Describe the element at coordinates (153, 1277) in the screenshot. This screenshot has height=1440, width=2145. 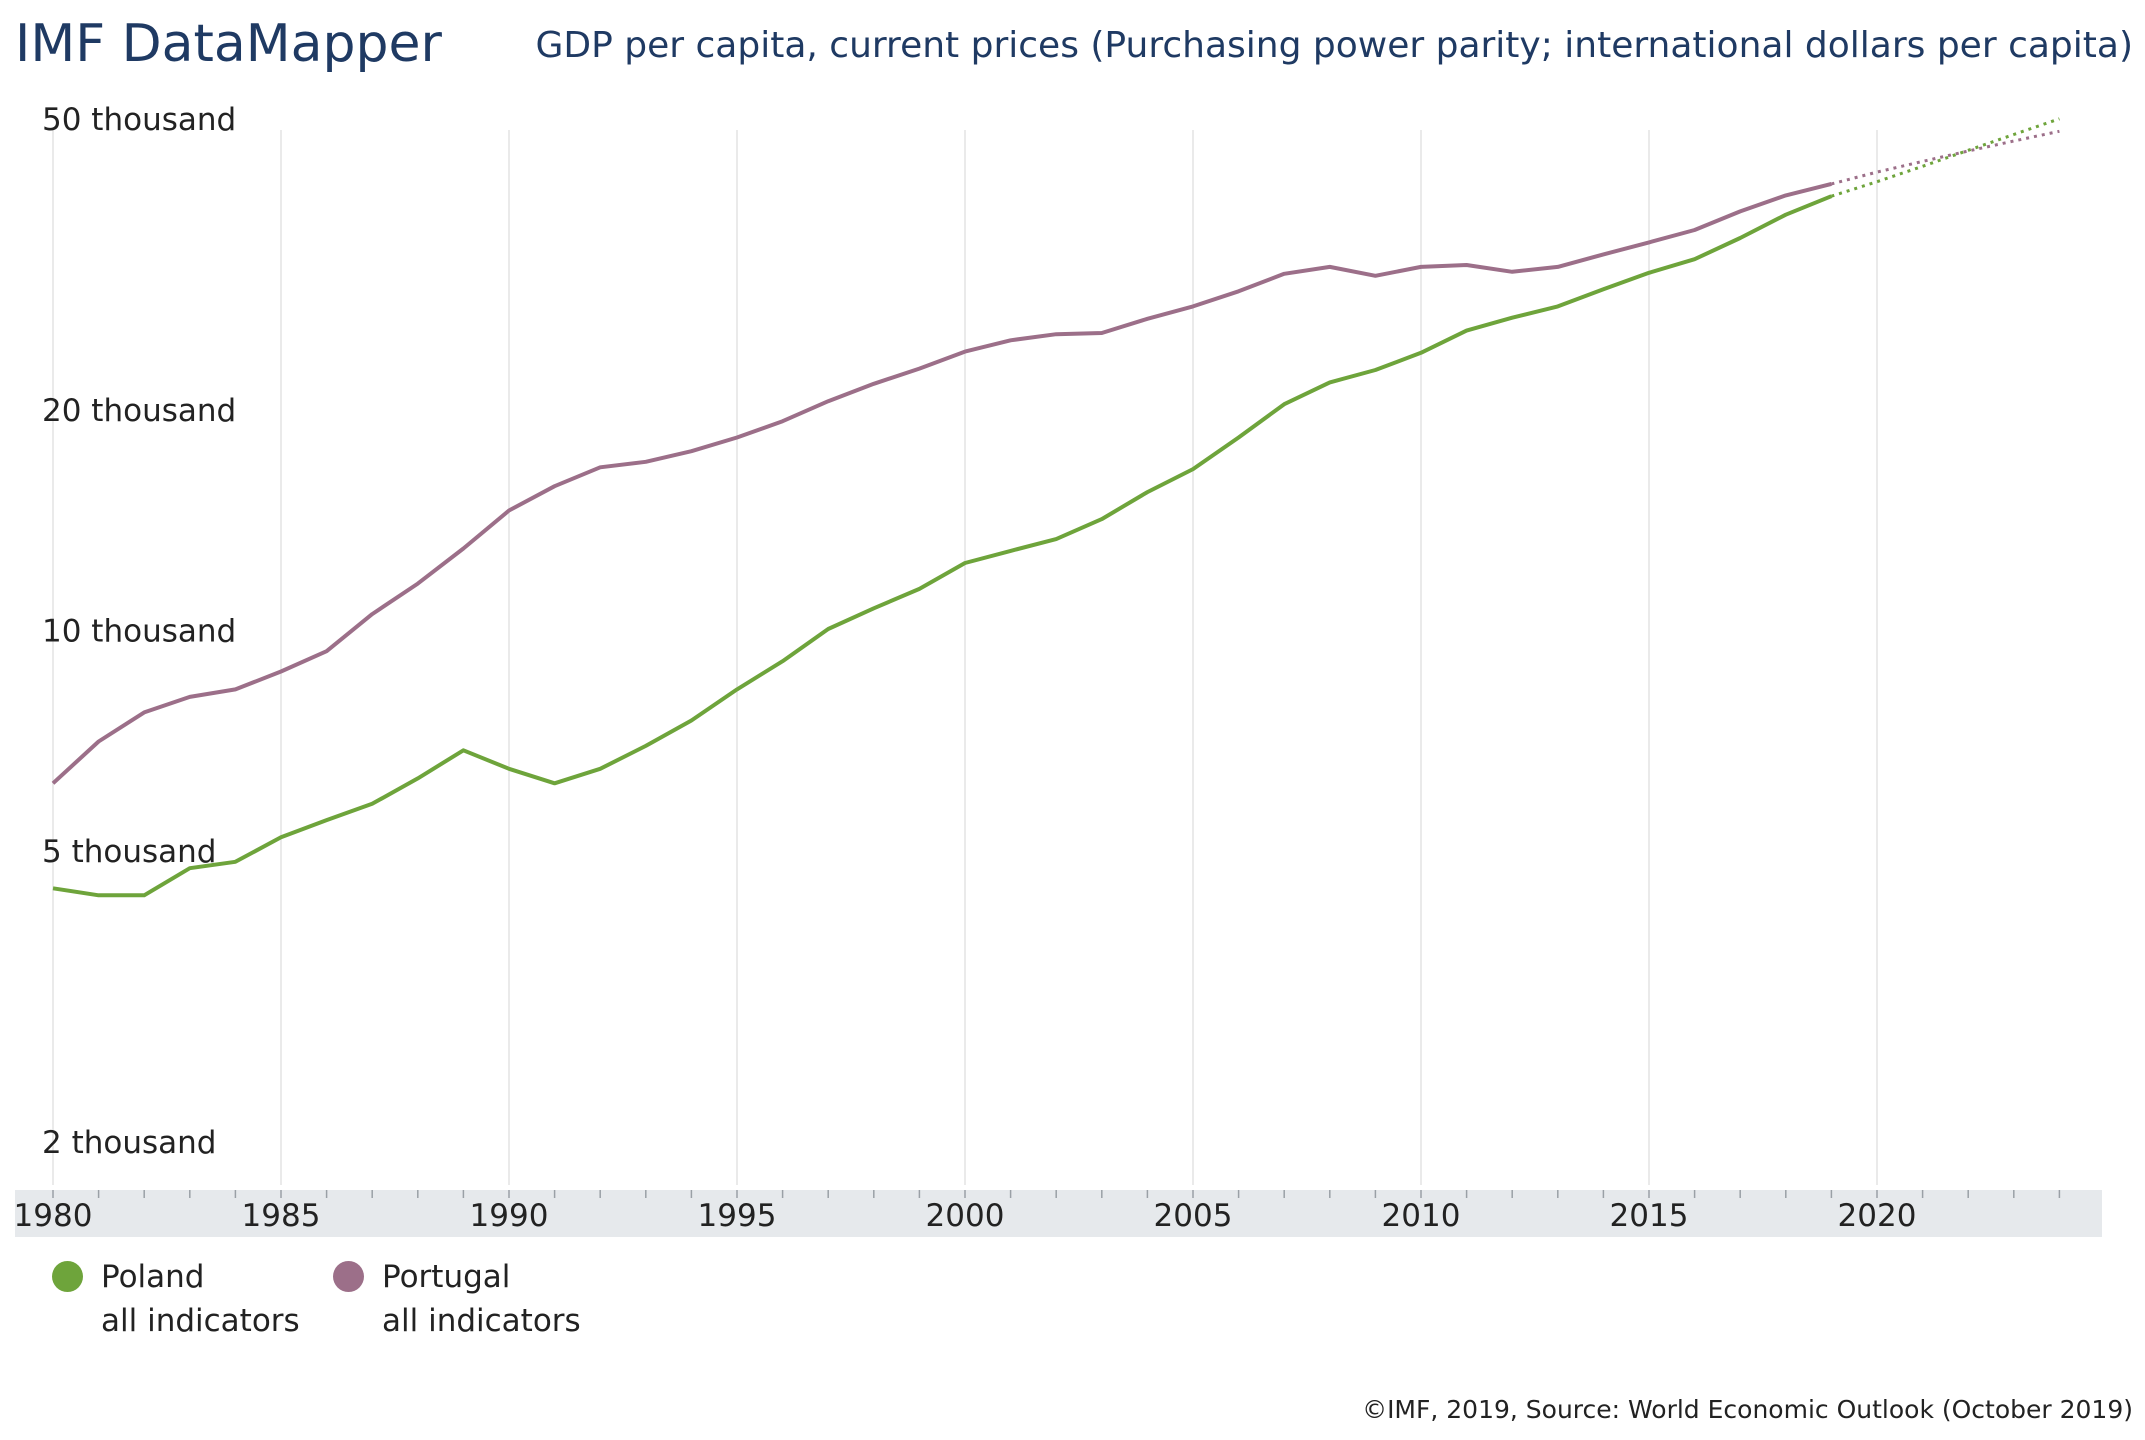
I see `legend-label-poland: Poland` at that location.